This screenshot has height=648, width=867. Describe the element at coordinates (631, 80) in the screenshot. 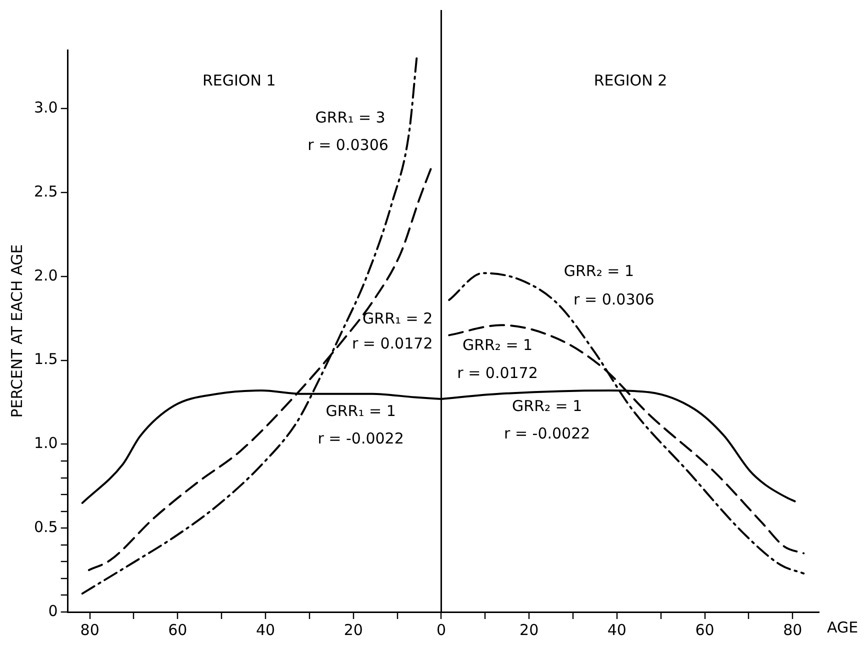

I see `annotation: REGION 2` at that location.